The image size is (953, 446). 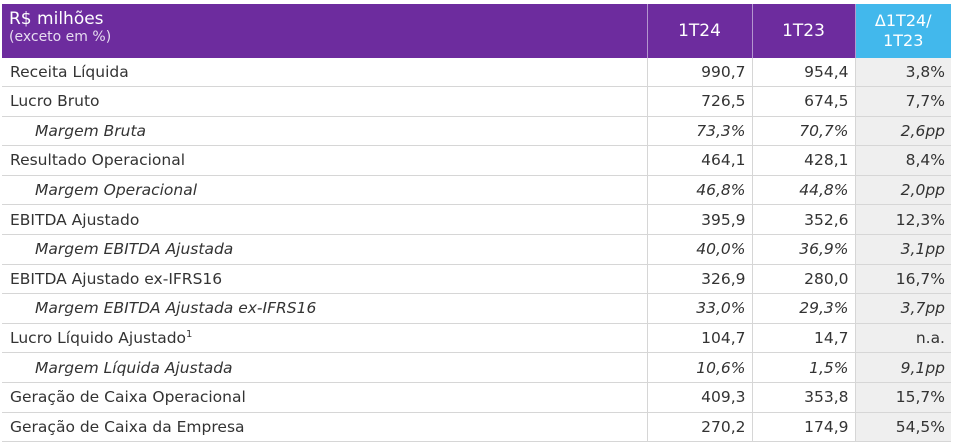 What do you see at coordinates (699, 338) in the screenshot?
I see `value-1t24: 104,7` at bounding box center [699, 338].